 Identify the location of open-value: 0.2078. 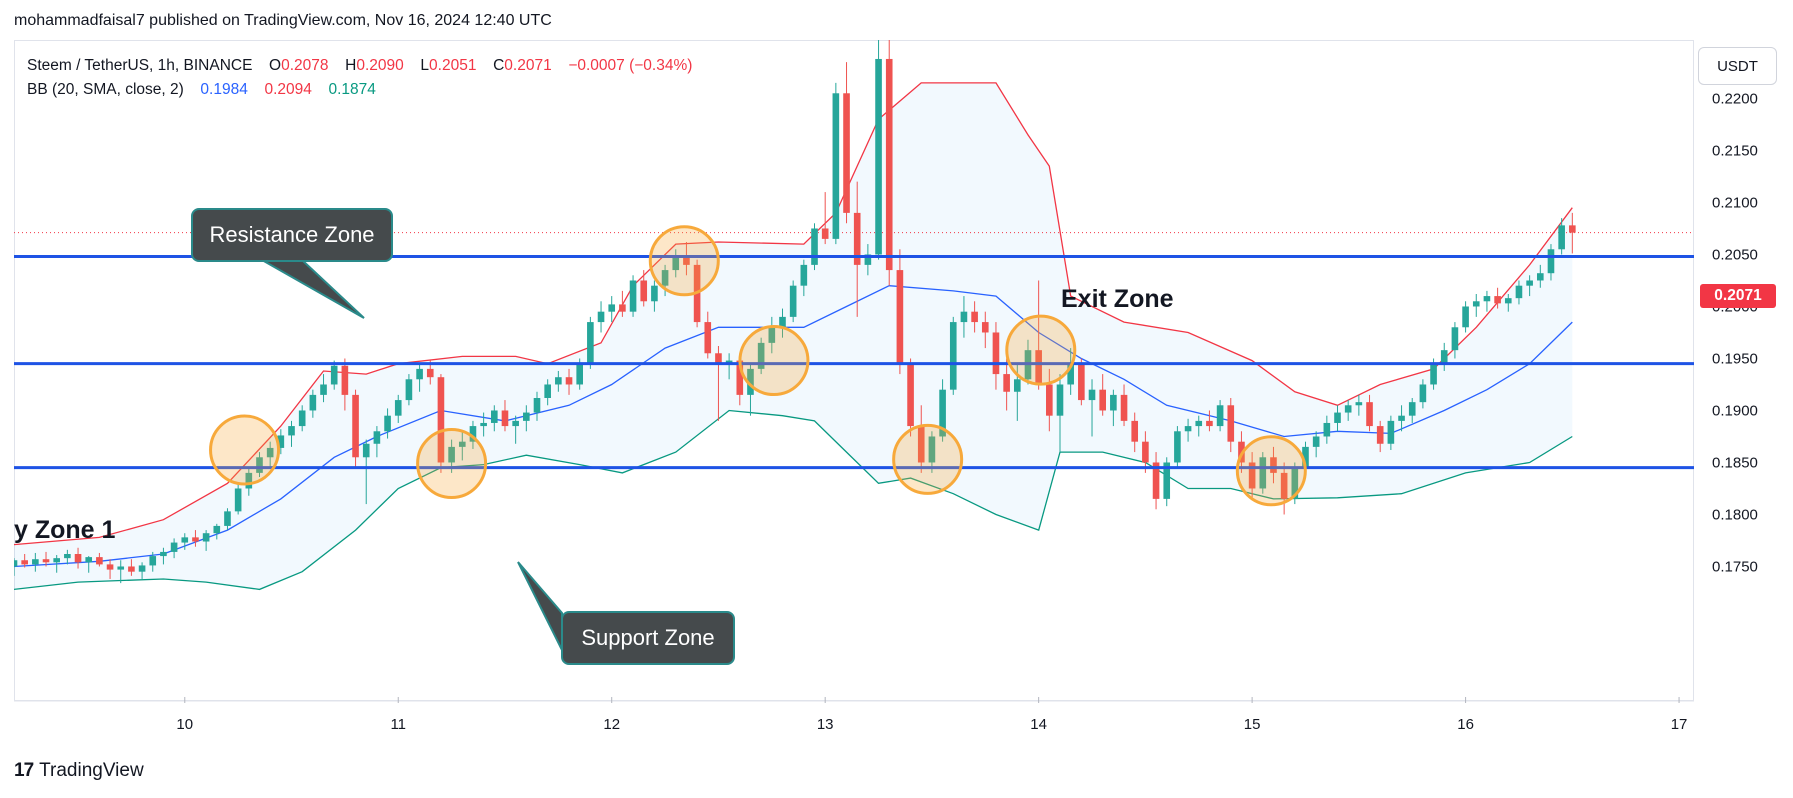
(305, 65).